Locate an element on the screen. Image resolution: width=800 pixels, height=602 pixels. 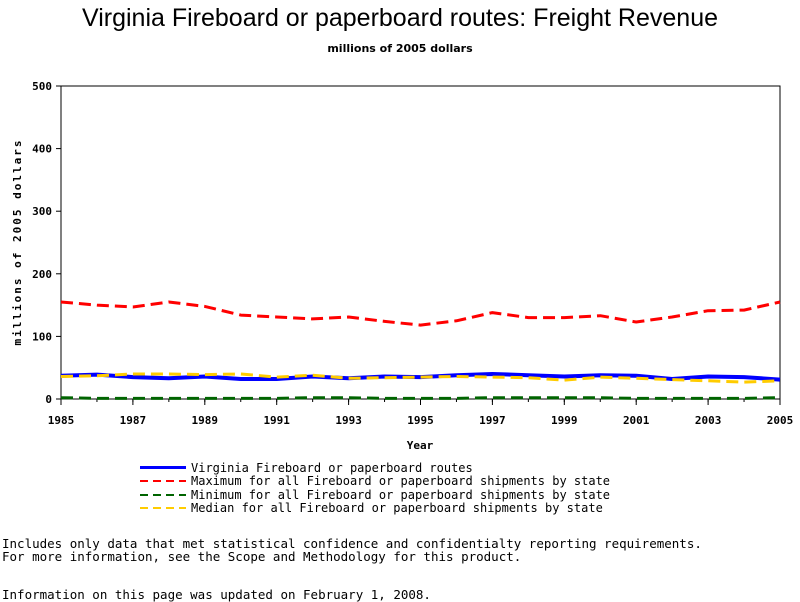
y-tick-label: 0 is located at coordinates (48, 399).